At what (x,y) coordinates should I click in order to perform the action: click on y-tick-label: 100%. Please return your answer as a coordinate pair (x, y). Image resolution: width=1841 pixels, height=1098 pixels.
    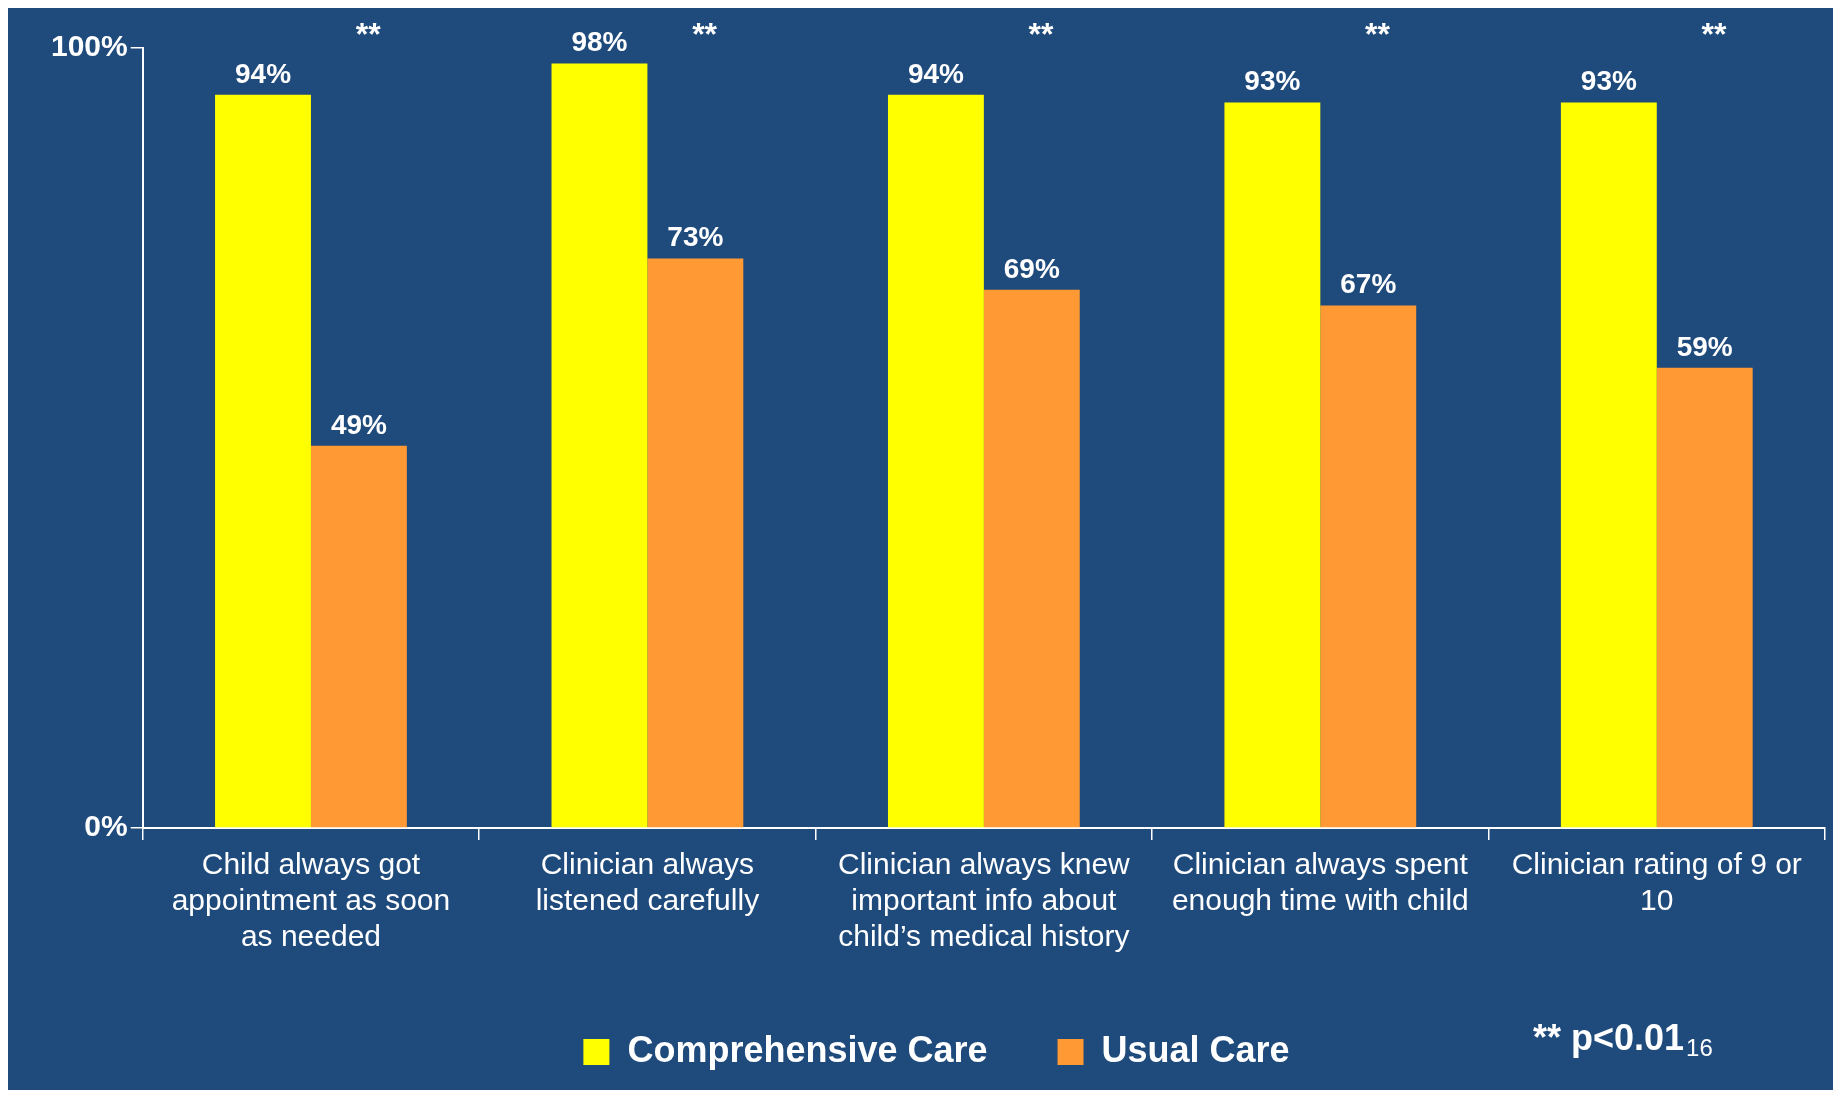
    Looking at the image, I should click on (89, 46).